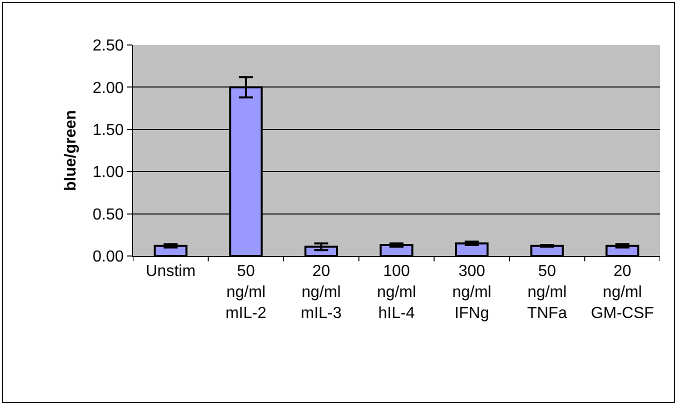  I want to click on y-tick-label: 1.00, so click(108, 173).